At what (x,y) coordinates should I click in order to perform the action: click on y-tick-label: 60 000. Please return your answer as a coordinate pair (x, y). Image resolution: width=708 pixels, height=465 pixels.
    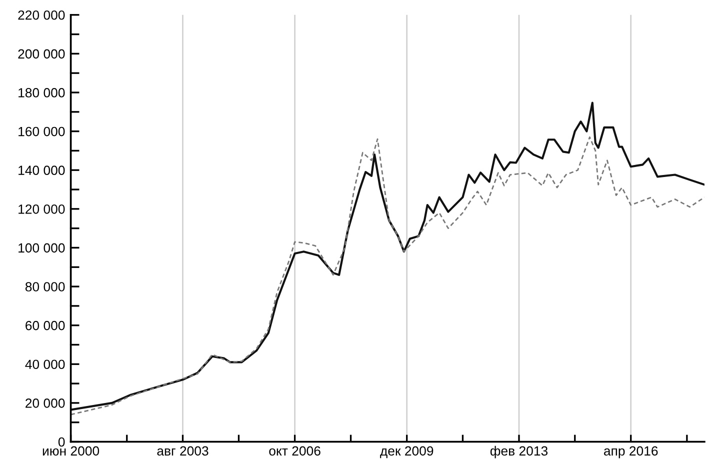
    Looking at the image, I should click on (45, 325).